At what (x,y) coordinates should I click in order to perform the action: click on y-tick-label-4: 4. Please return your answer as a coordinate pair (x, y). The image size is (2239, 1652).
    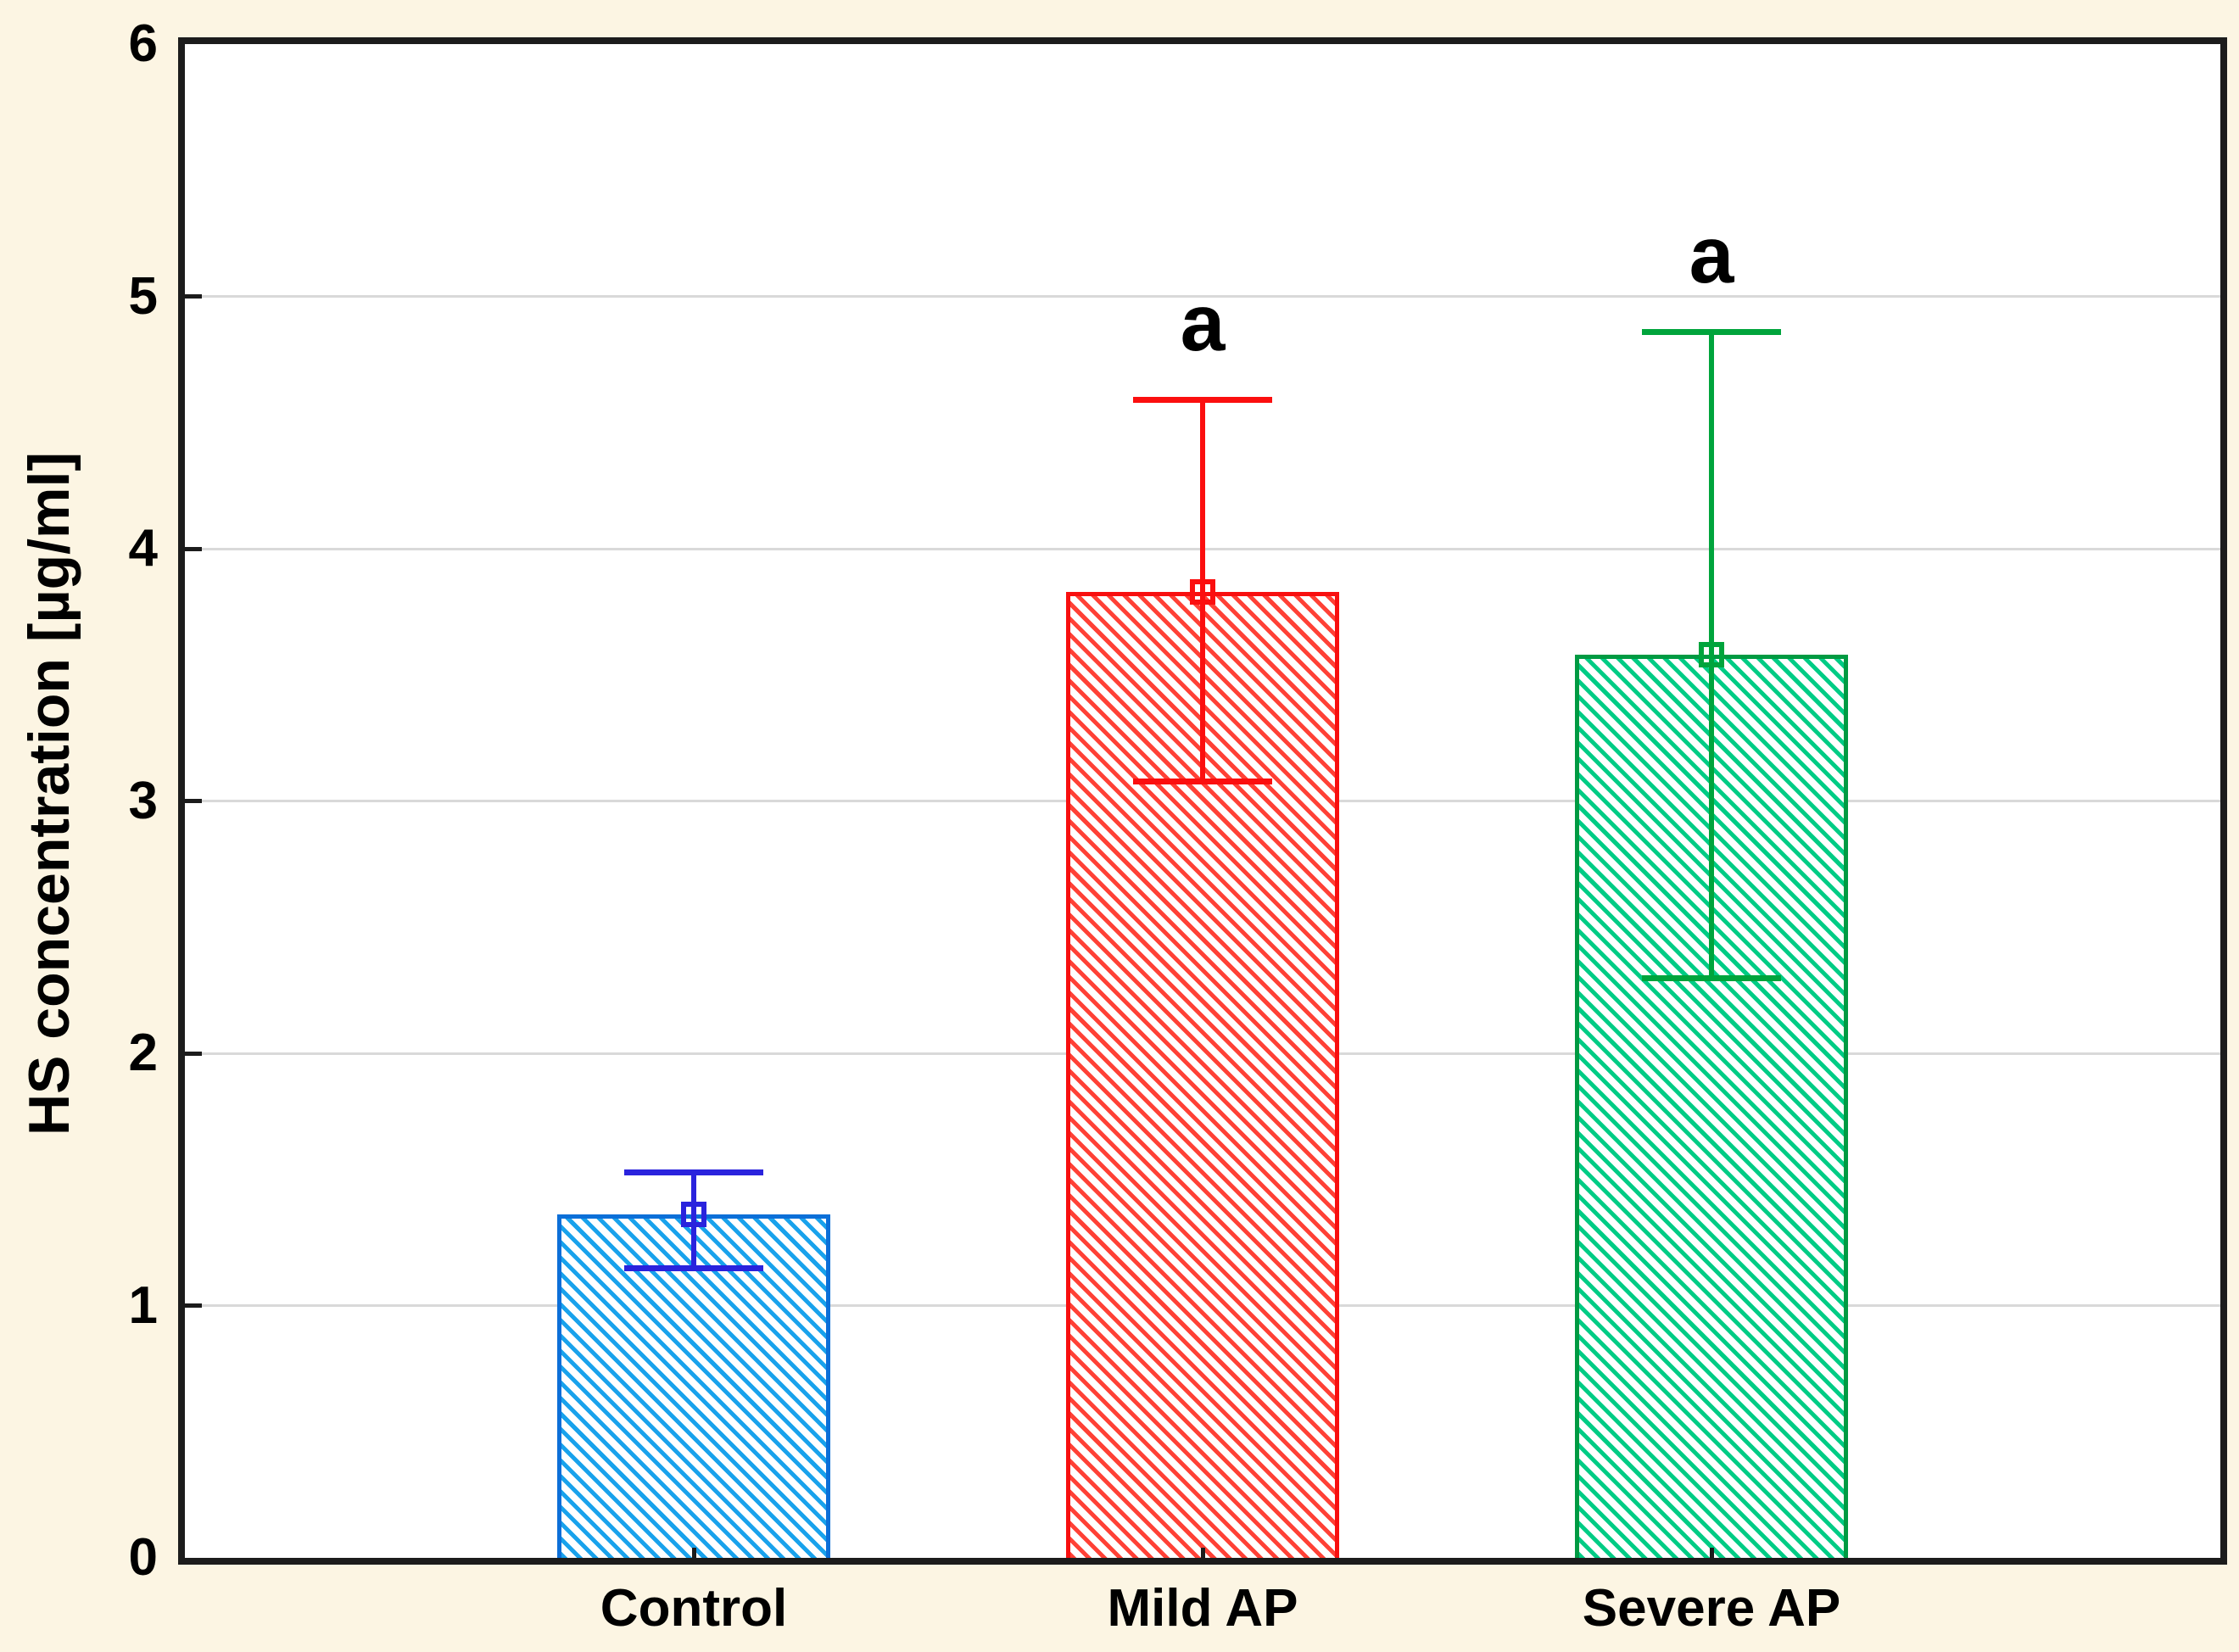
    Looking at the image, I should click on (143, 548).